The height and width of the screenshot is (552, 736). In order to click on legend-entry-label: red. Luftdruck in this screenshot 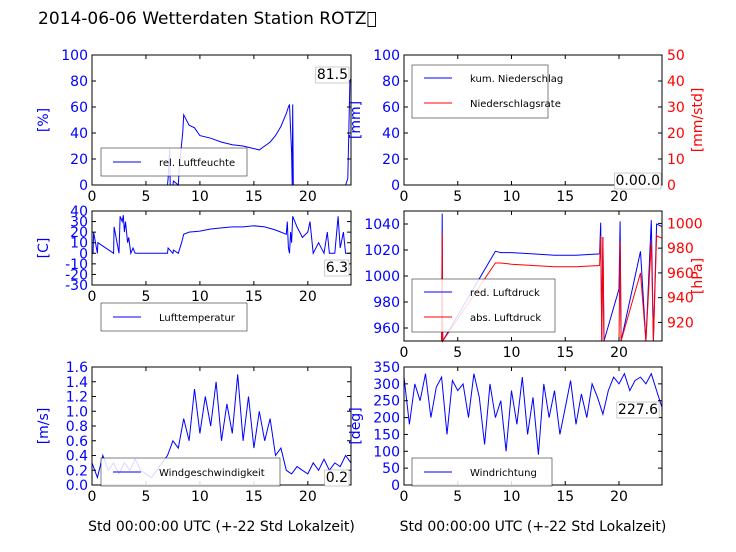, I will do `click(505, 293)`.